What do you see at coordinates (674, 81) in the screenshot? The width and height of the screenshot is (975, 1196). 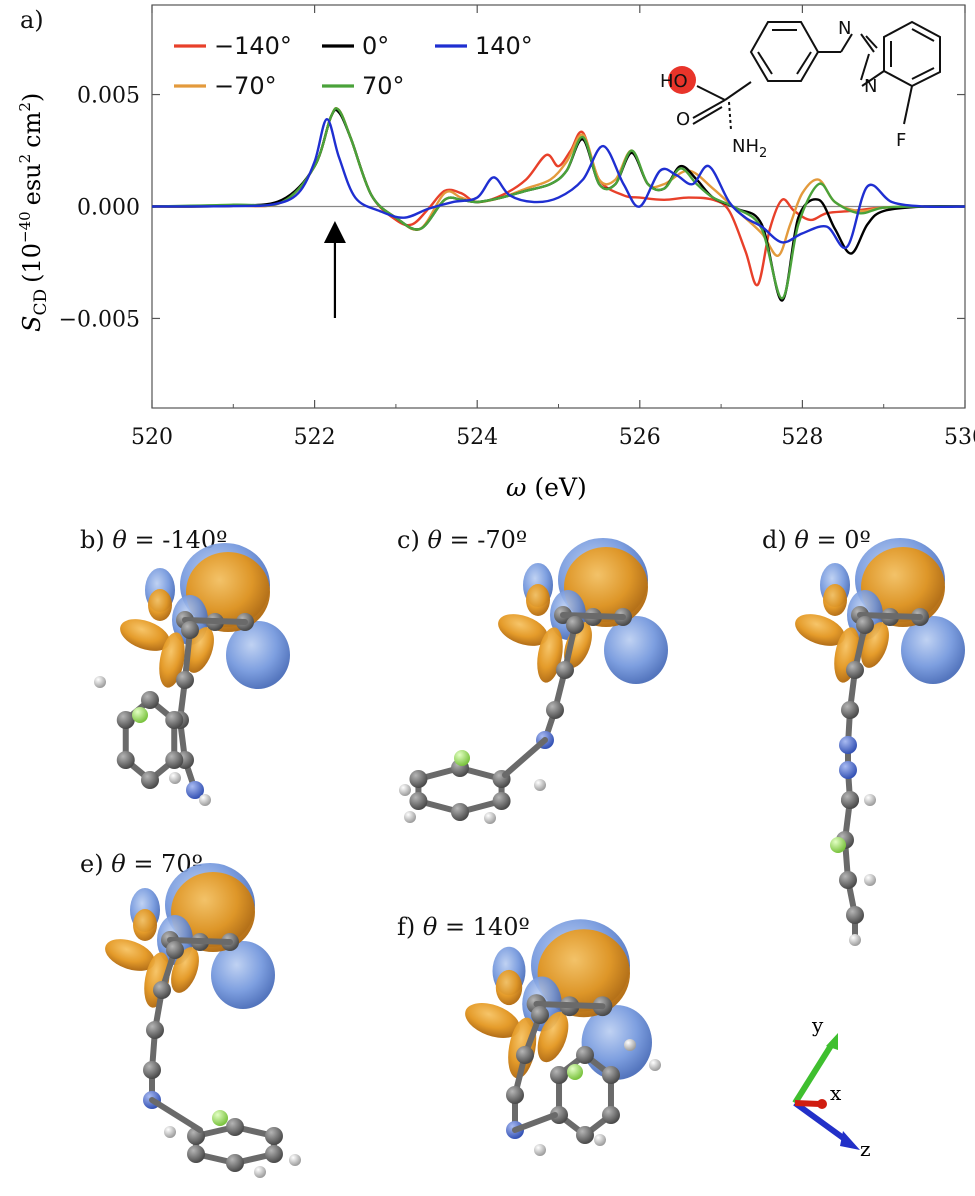 I see `mol-ho: HO` at bounding box center [674, 81].